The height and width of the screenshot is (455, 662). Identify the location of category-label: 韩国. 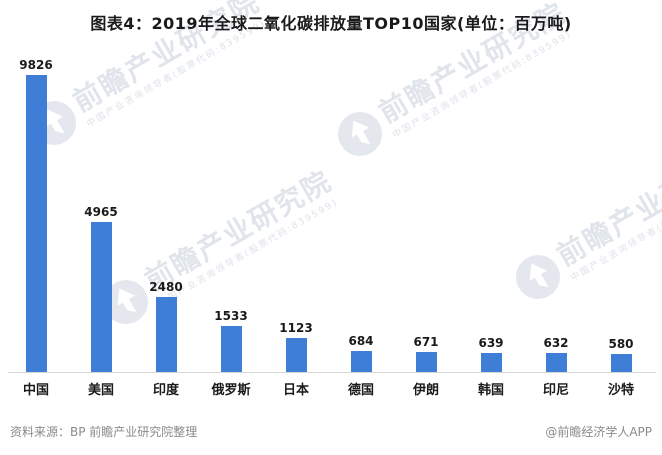
(490, 390).